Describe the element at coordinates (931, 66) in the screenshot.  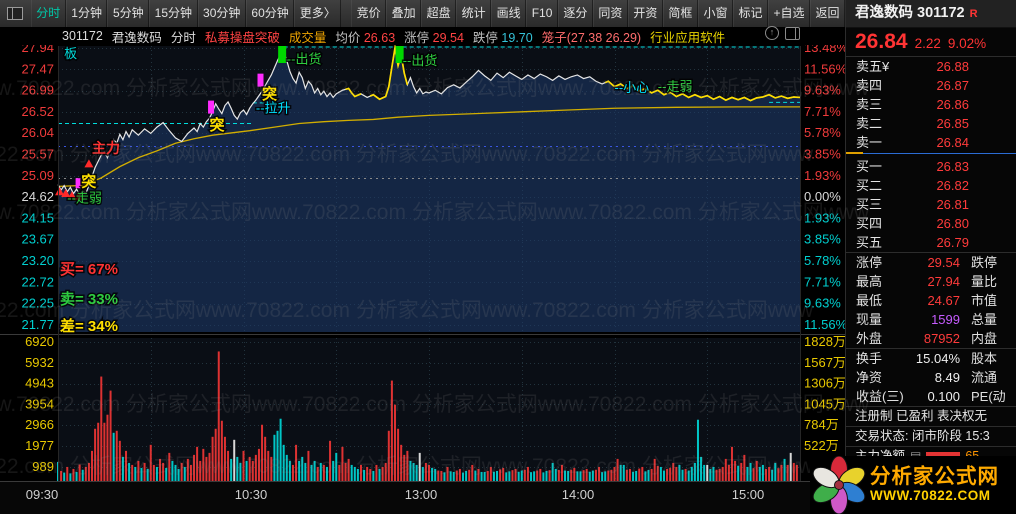
I see `ask-row-5: 卖五¥ 26.88` at that location.